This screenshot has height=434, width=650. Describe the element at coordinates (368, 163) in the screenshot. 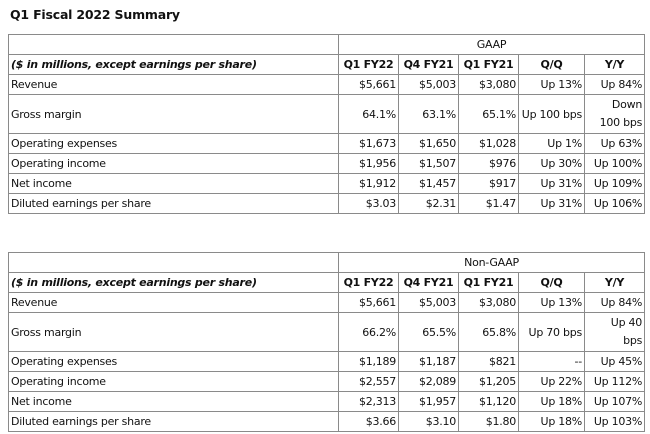

I see `cell-q1fy22: $1,956` at that location.